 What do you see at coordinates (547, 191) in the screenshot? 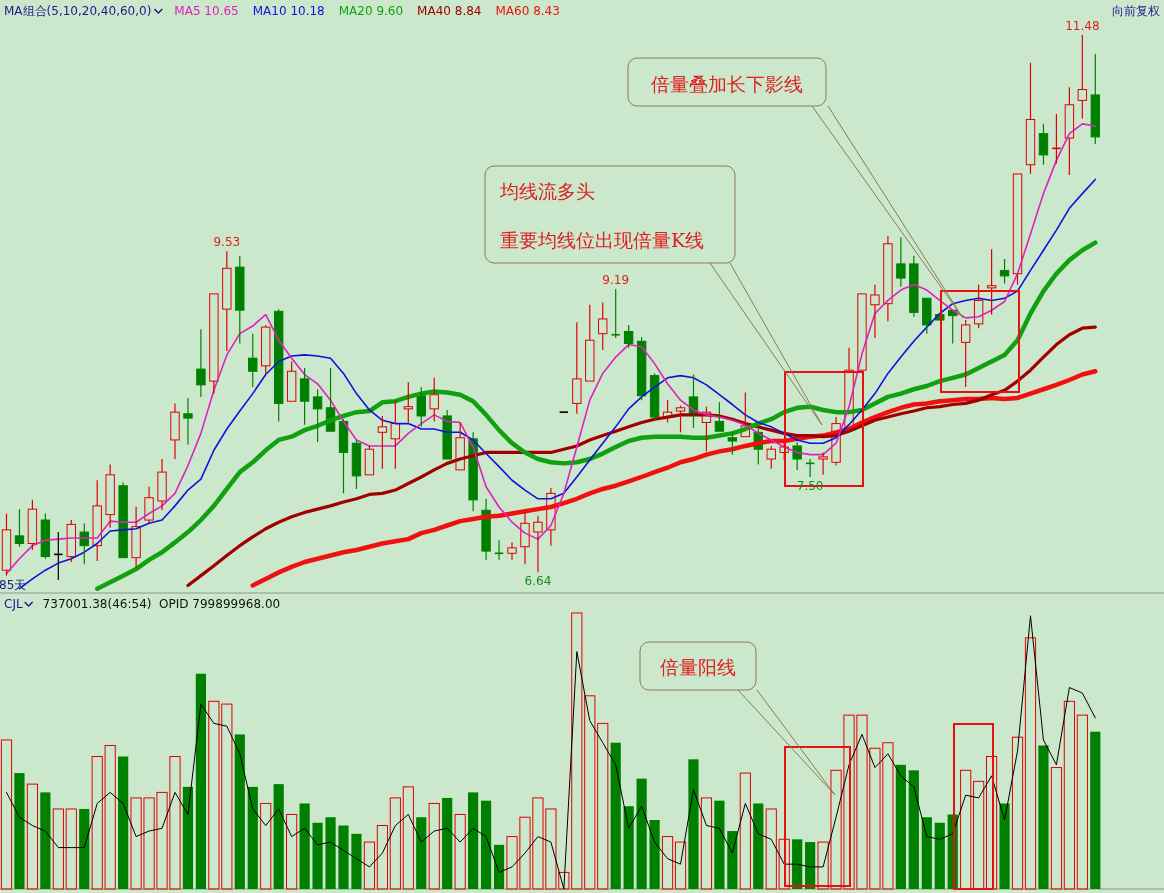
I see `annotation: 均线流多头` at bounding box center [547, 191].